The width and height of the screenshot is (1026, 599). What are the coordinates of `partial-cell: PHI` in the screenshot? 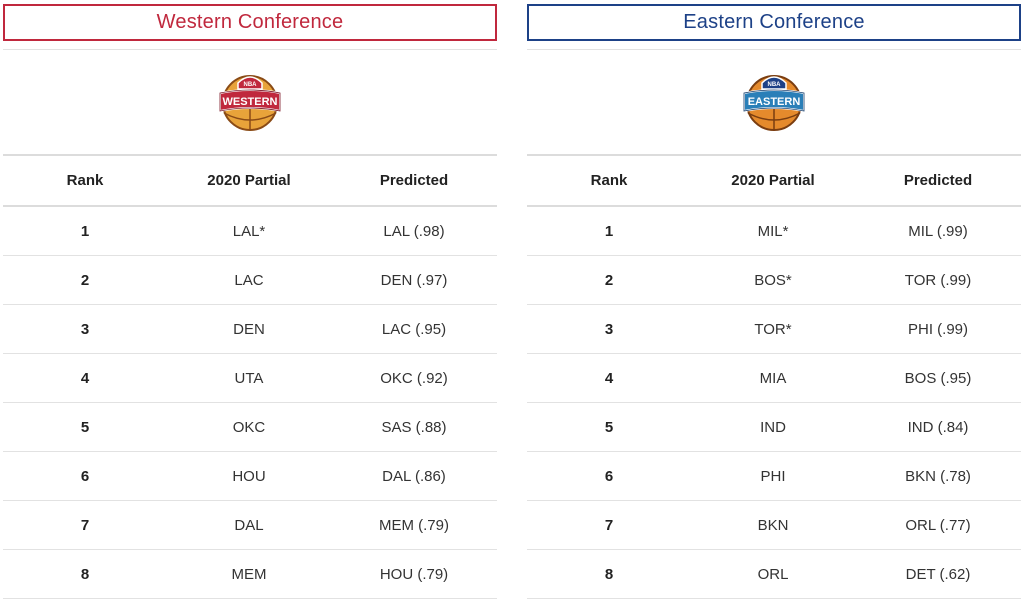 It's located at (773, 476).